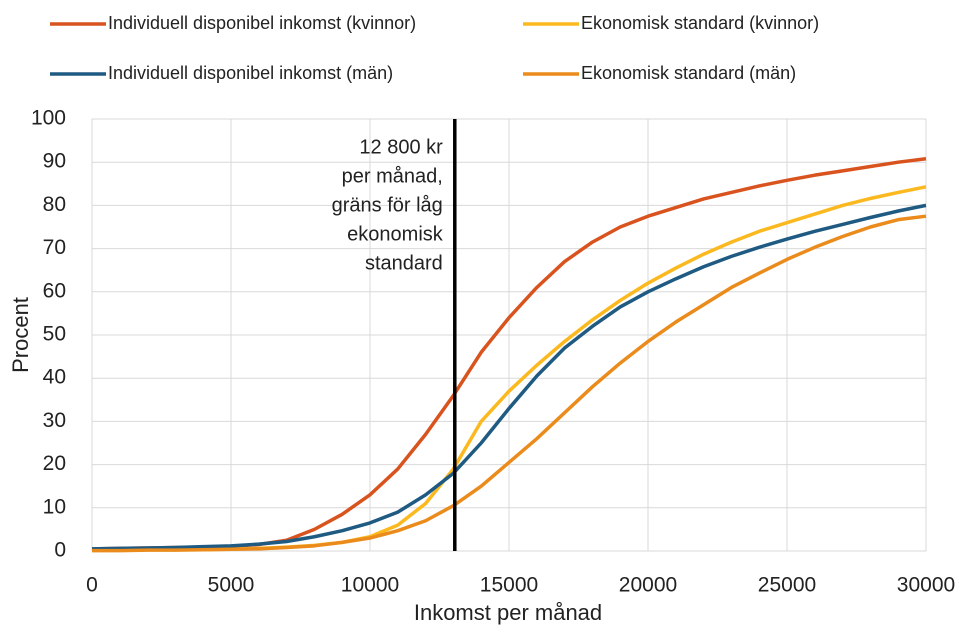 The height and width of the screenshot is (635, 965). Describe the element at coordinates (20, 335) in the screenshot. I see `y-axis-label: Procent` at that location.